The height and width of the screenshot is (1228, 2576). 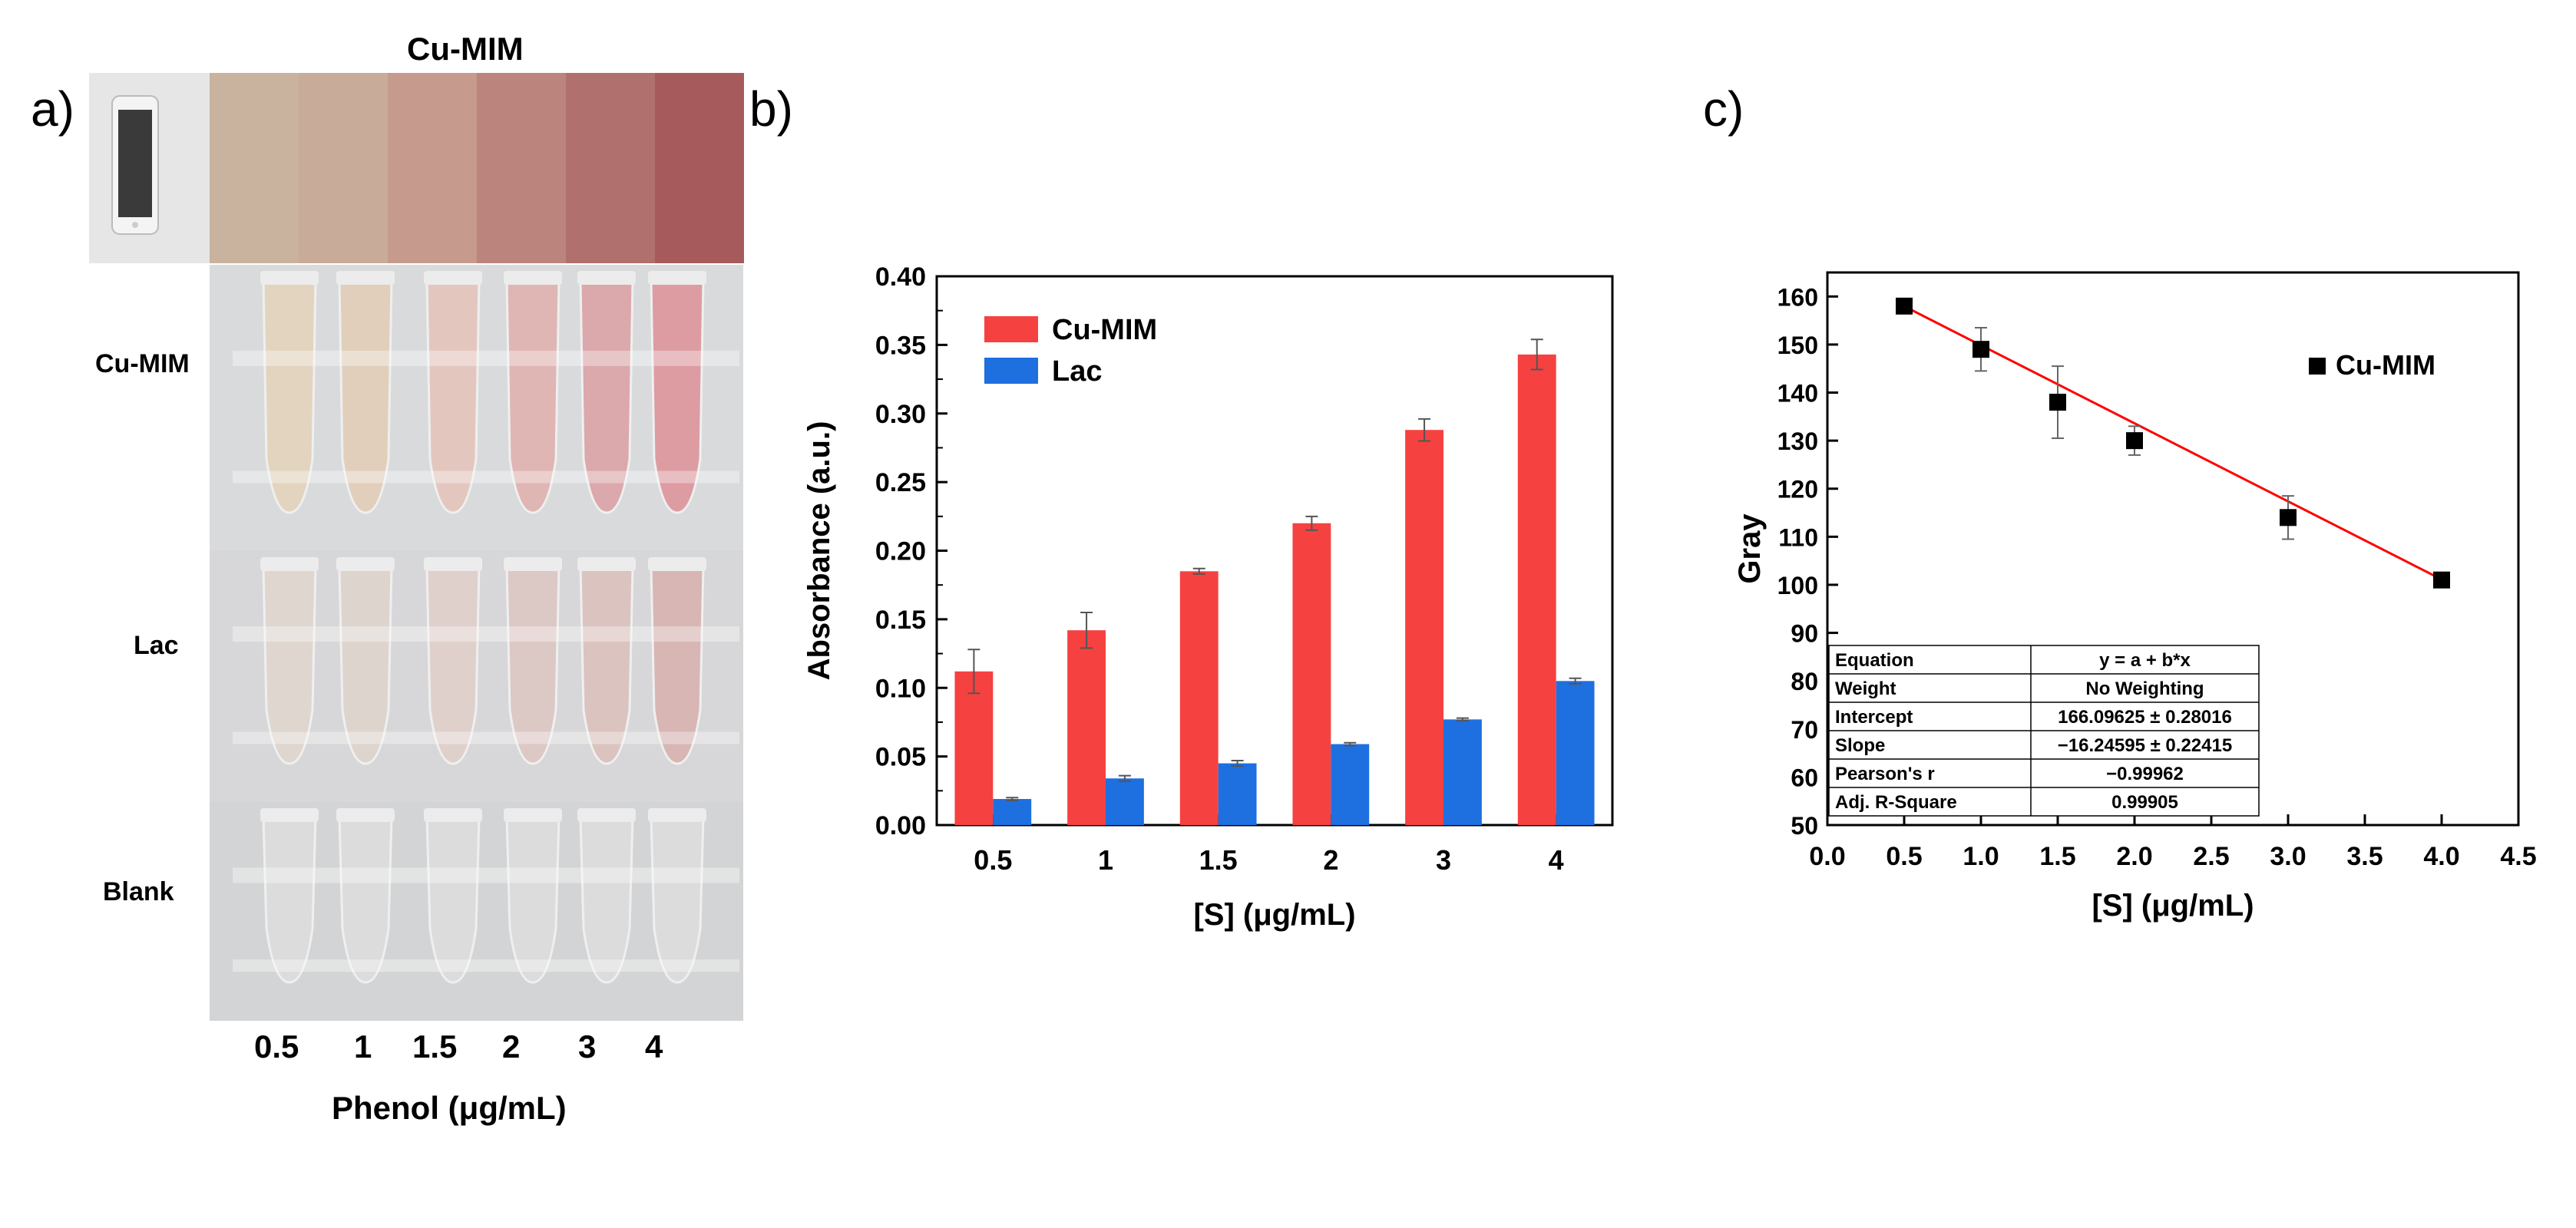 What do you see at coordinates (435, 1046) in the screenshot?
I see `concentration-label: 1.5` at bounding box center [435, 1046].